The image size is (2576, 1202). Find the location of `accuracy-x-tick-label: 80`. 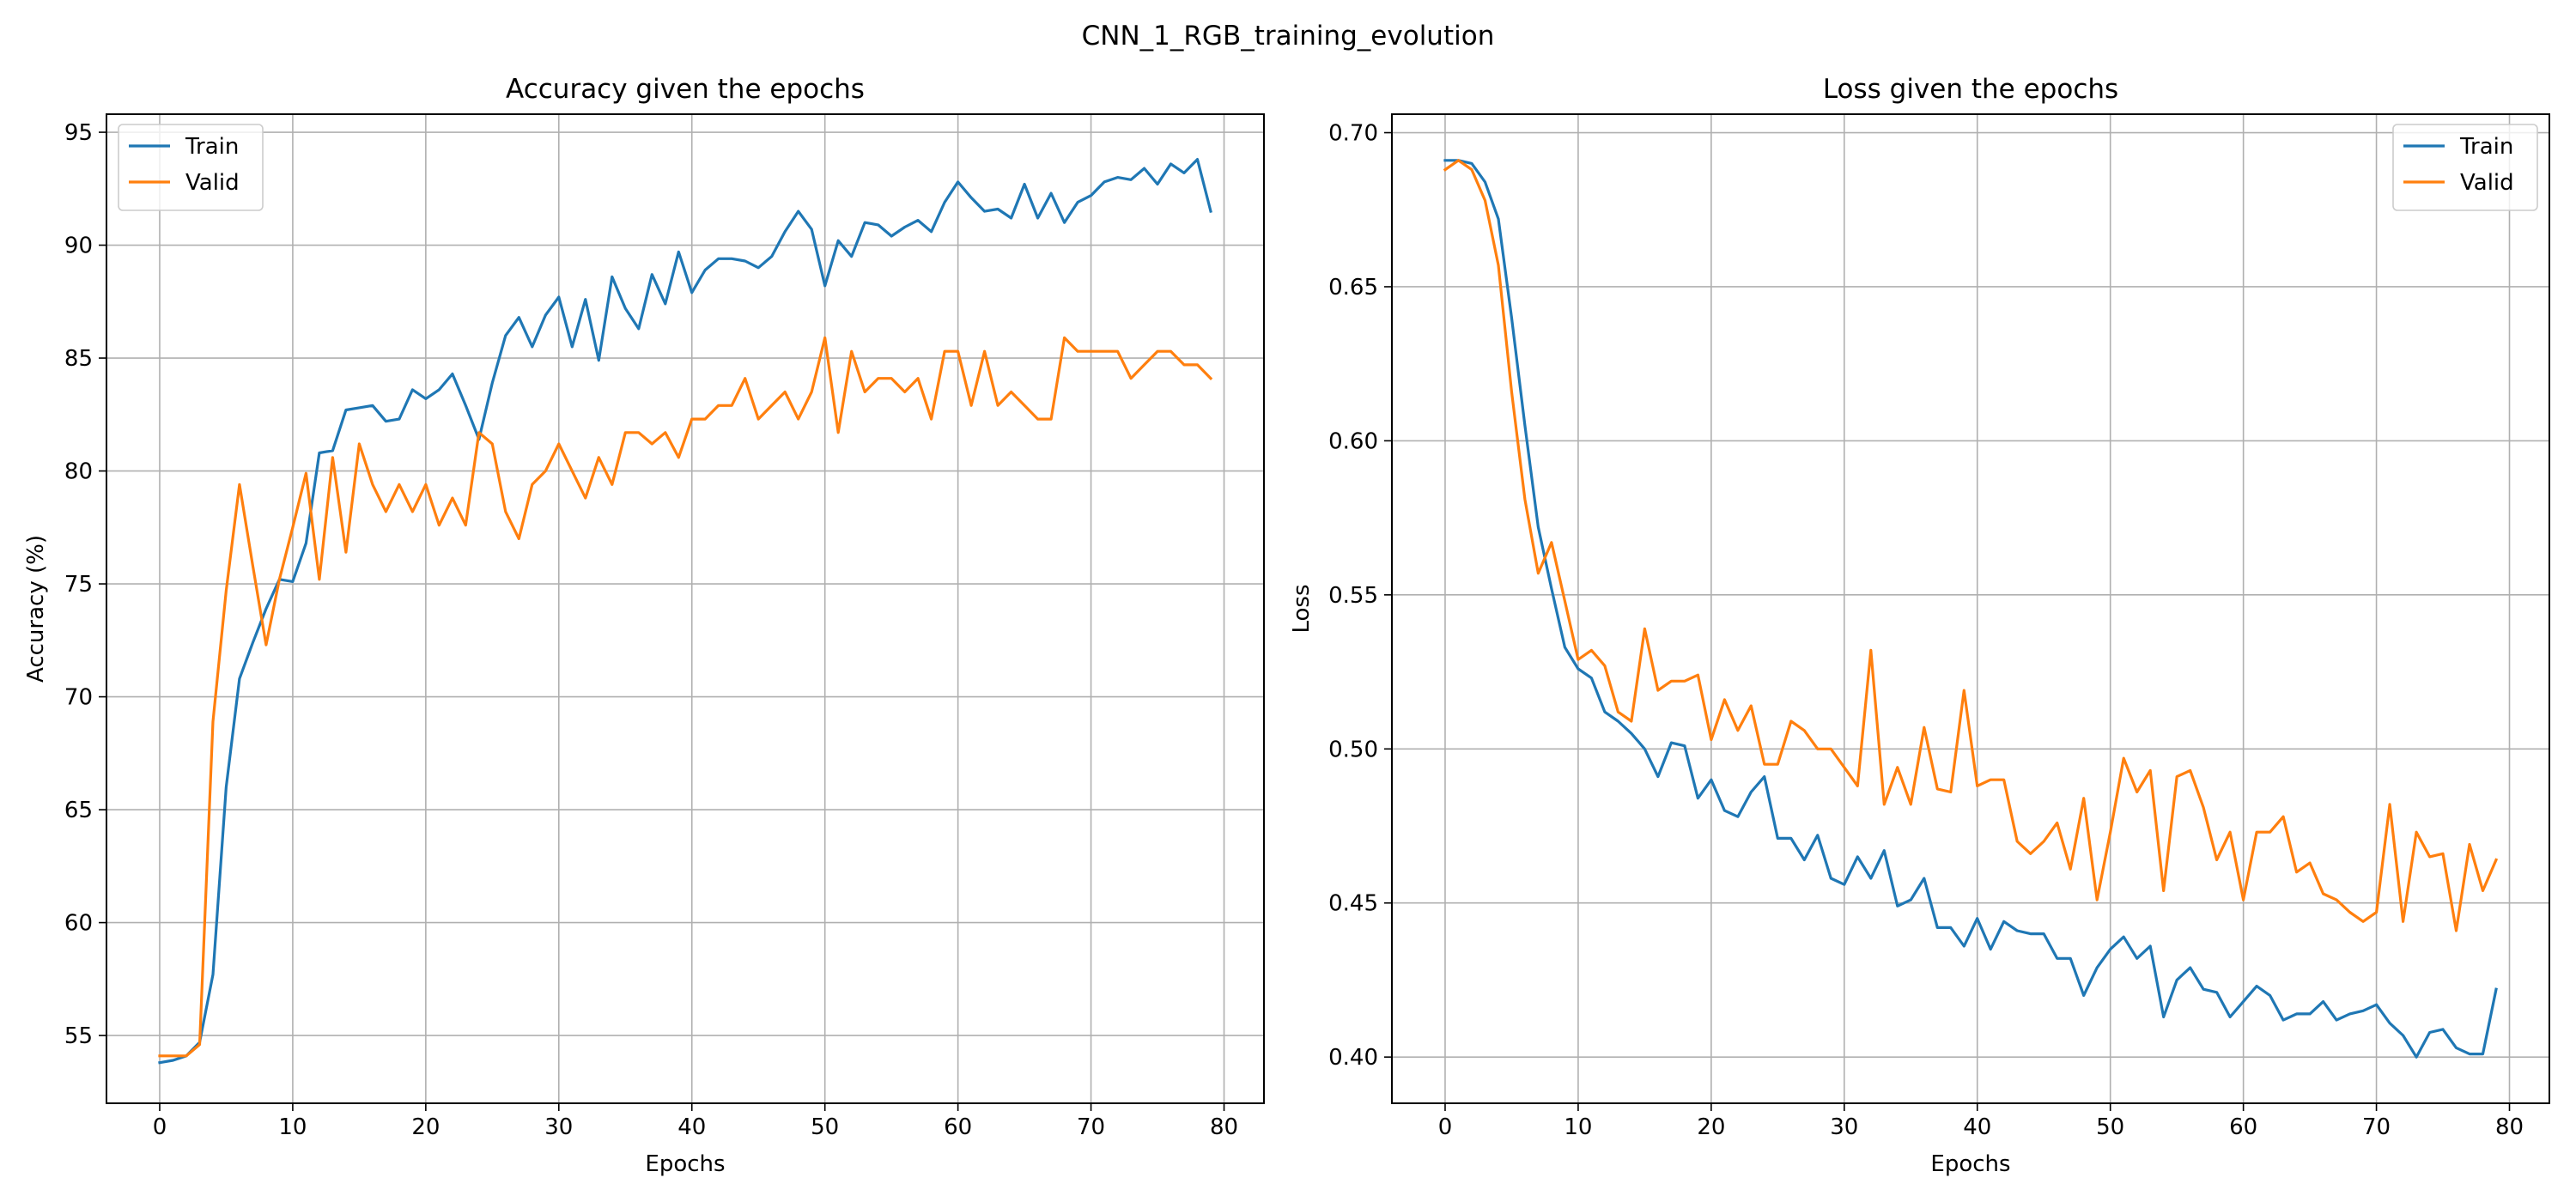

accuracy-x-tick-label: 80 is located at coordinates (1224, 1127).